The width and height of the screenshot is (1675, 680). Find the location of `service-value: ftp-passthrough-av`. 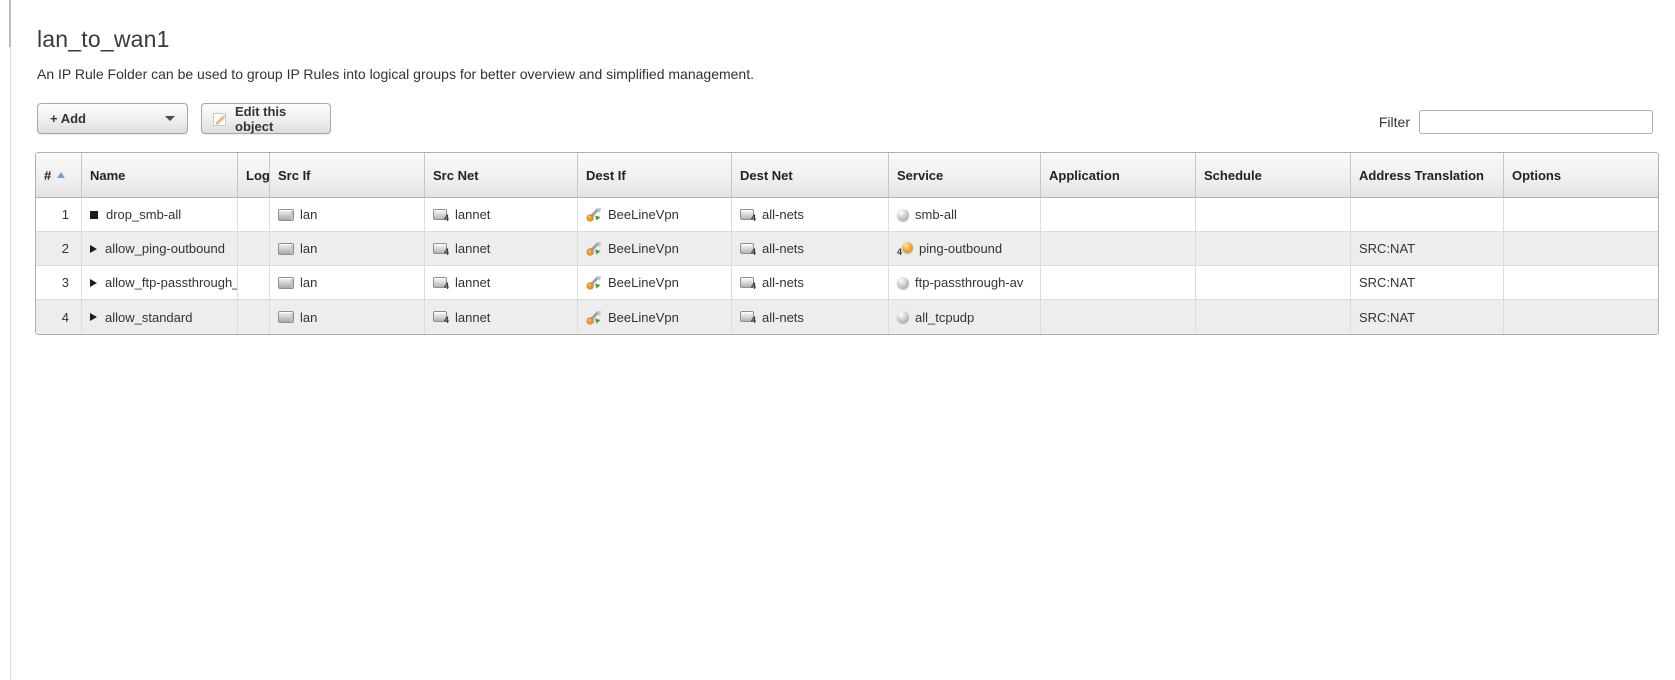

service-value: ftp-passthrough-av is located at coordinates (969, 282).